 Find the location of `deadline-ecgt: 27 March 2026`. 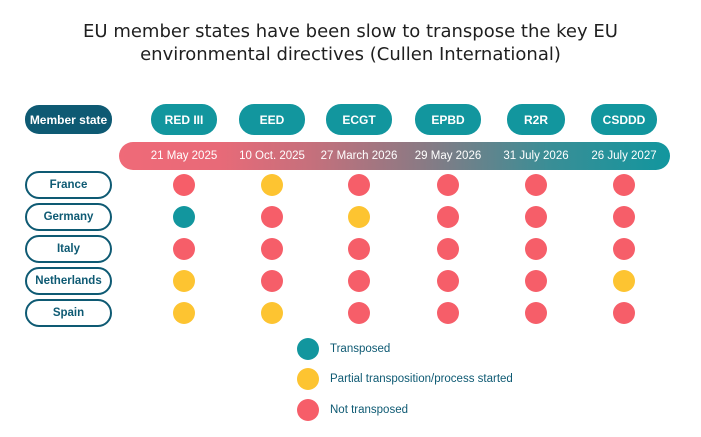

deadline-ecgt: 27 March 2026 is located at coordinates (359, 156).